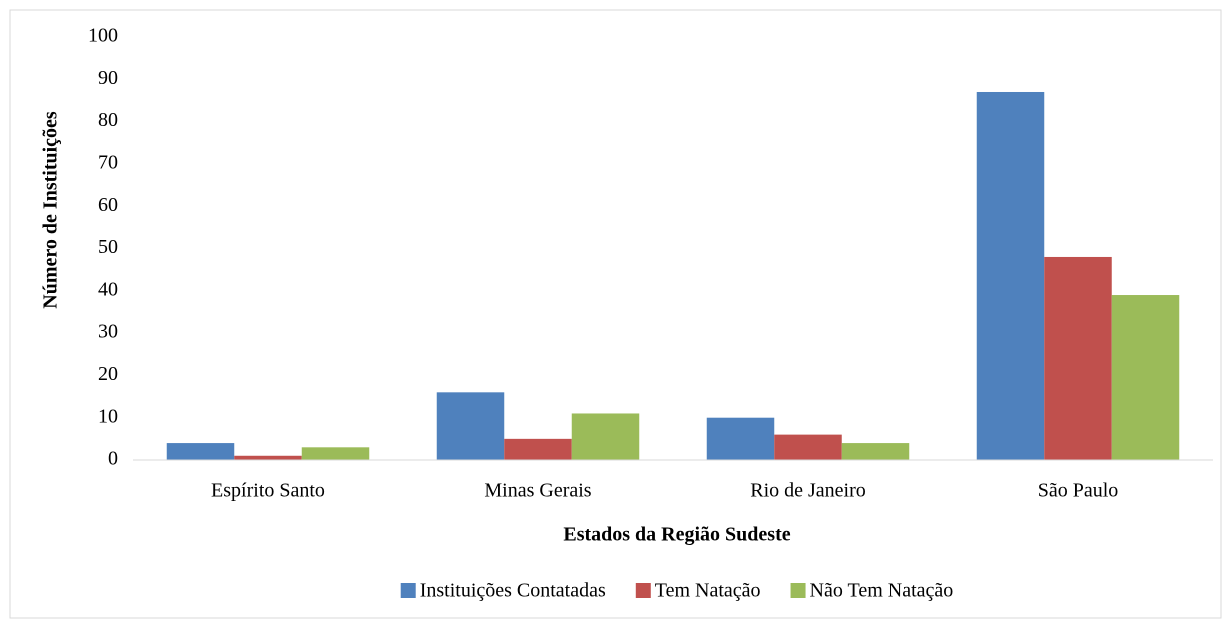  I want to click on y-tick-label: 90, so click(108, 78).